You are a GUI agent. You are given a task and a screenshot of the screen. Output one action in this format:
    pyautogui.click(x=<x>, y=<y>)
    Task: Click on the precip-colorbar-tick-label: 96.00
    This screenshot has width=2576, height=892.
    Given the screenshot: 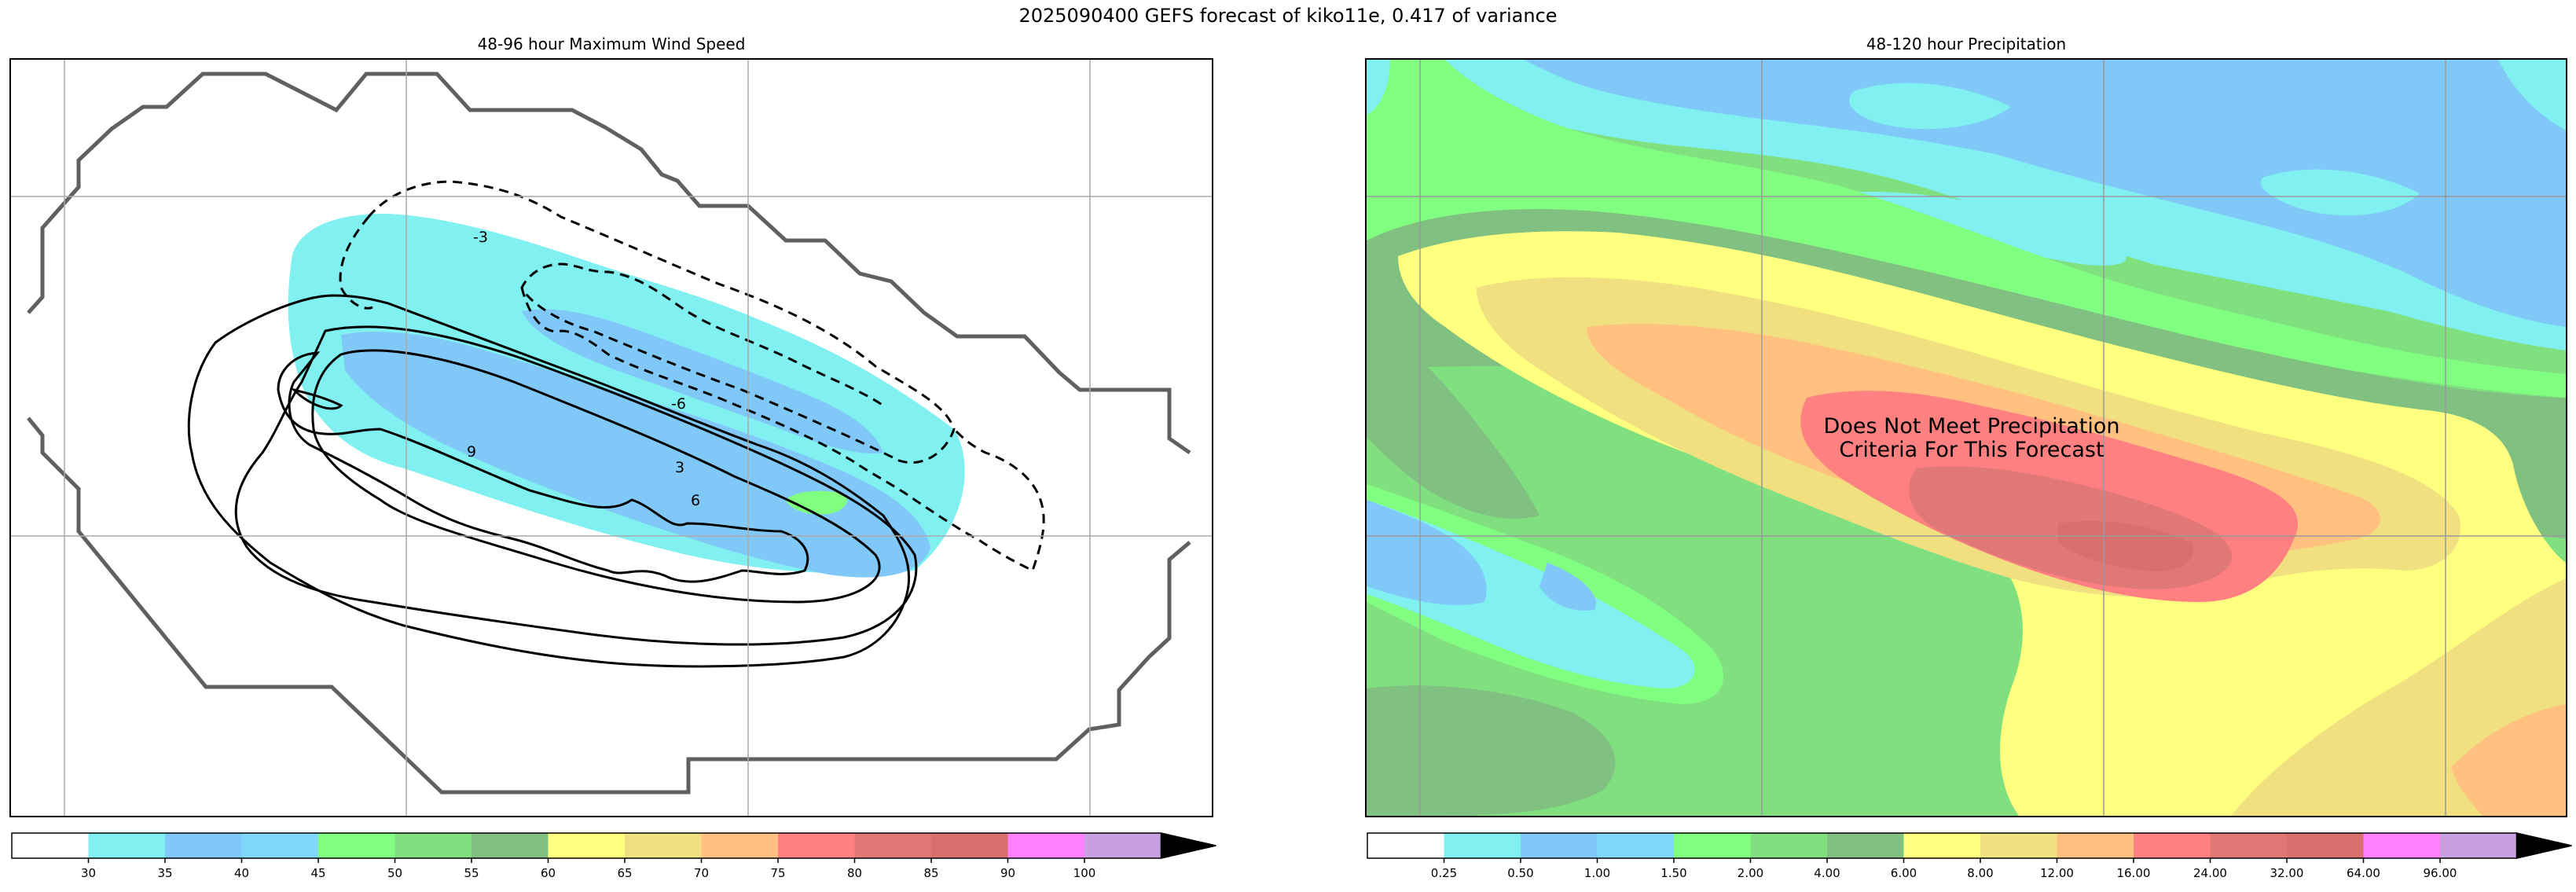 What is the action you would take?
    pyautogui.click(x=2440, y=873)
    